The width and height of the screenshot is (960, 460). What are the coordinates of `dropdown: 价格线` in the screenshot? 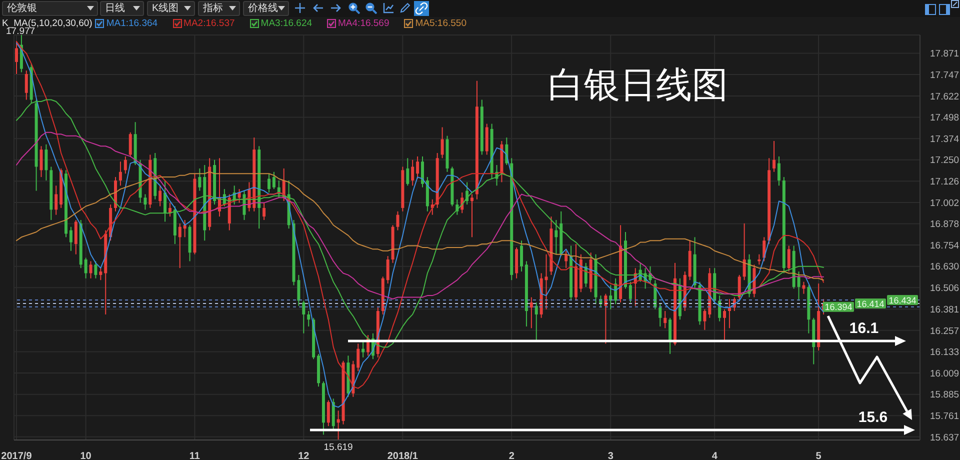 It's located at (266, 8).